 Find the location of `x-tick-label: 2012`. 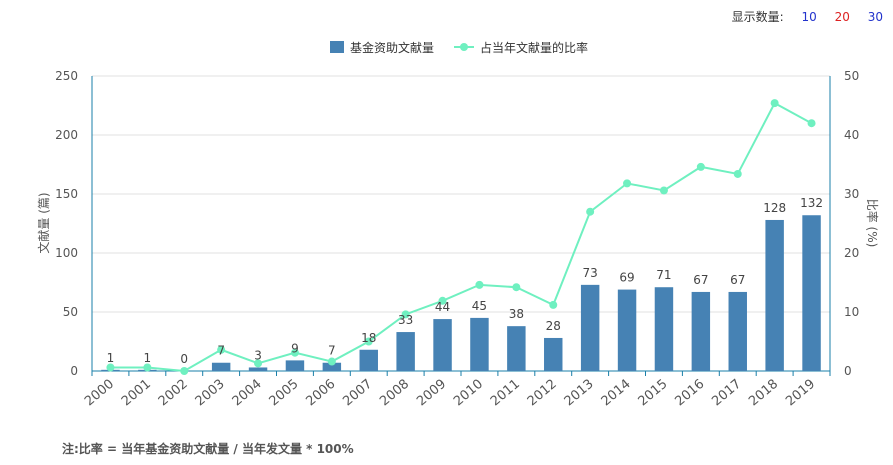

x-tick-label: 2012 is located at coordinates (542, 393).